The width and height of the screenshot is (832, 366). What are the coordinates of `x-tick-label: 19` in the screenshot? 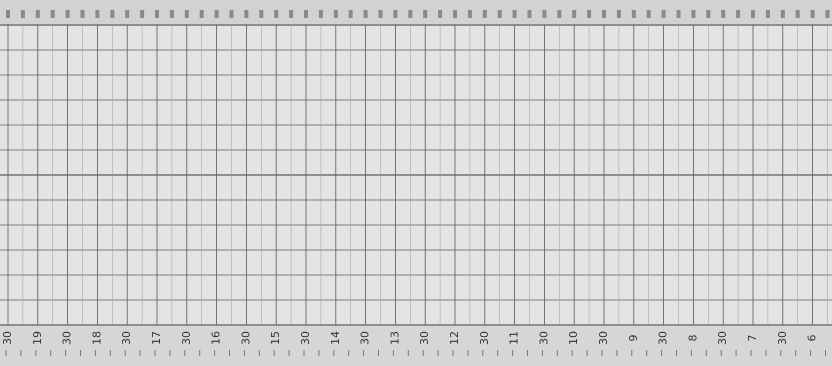 It's located at (37, 338).